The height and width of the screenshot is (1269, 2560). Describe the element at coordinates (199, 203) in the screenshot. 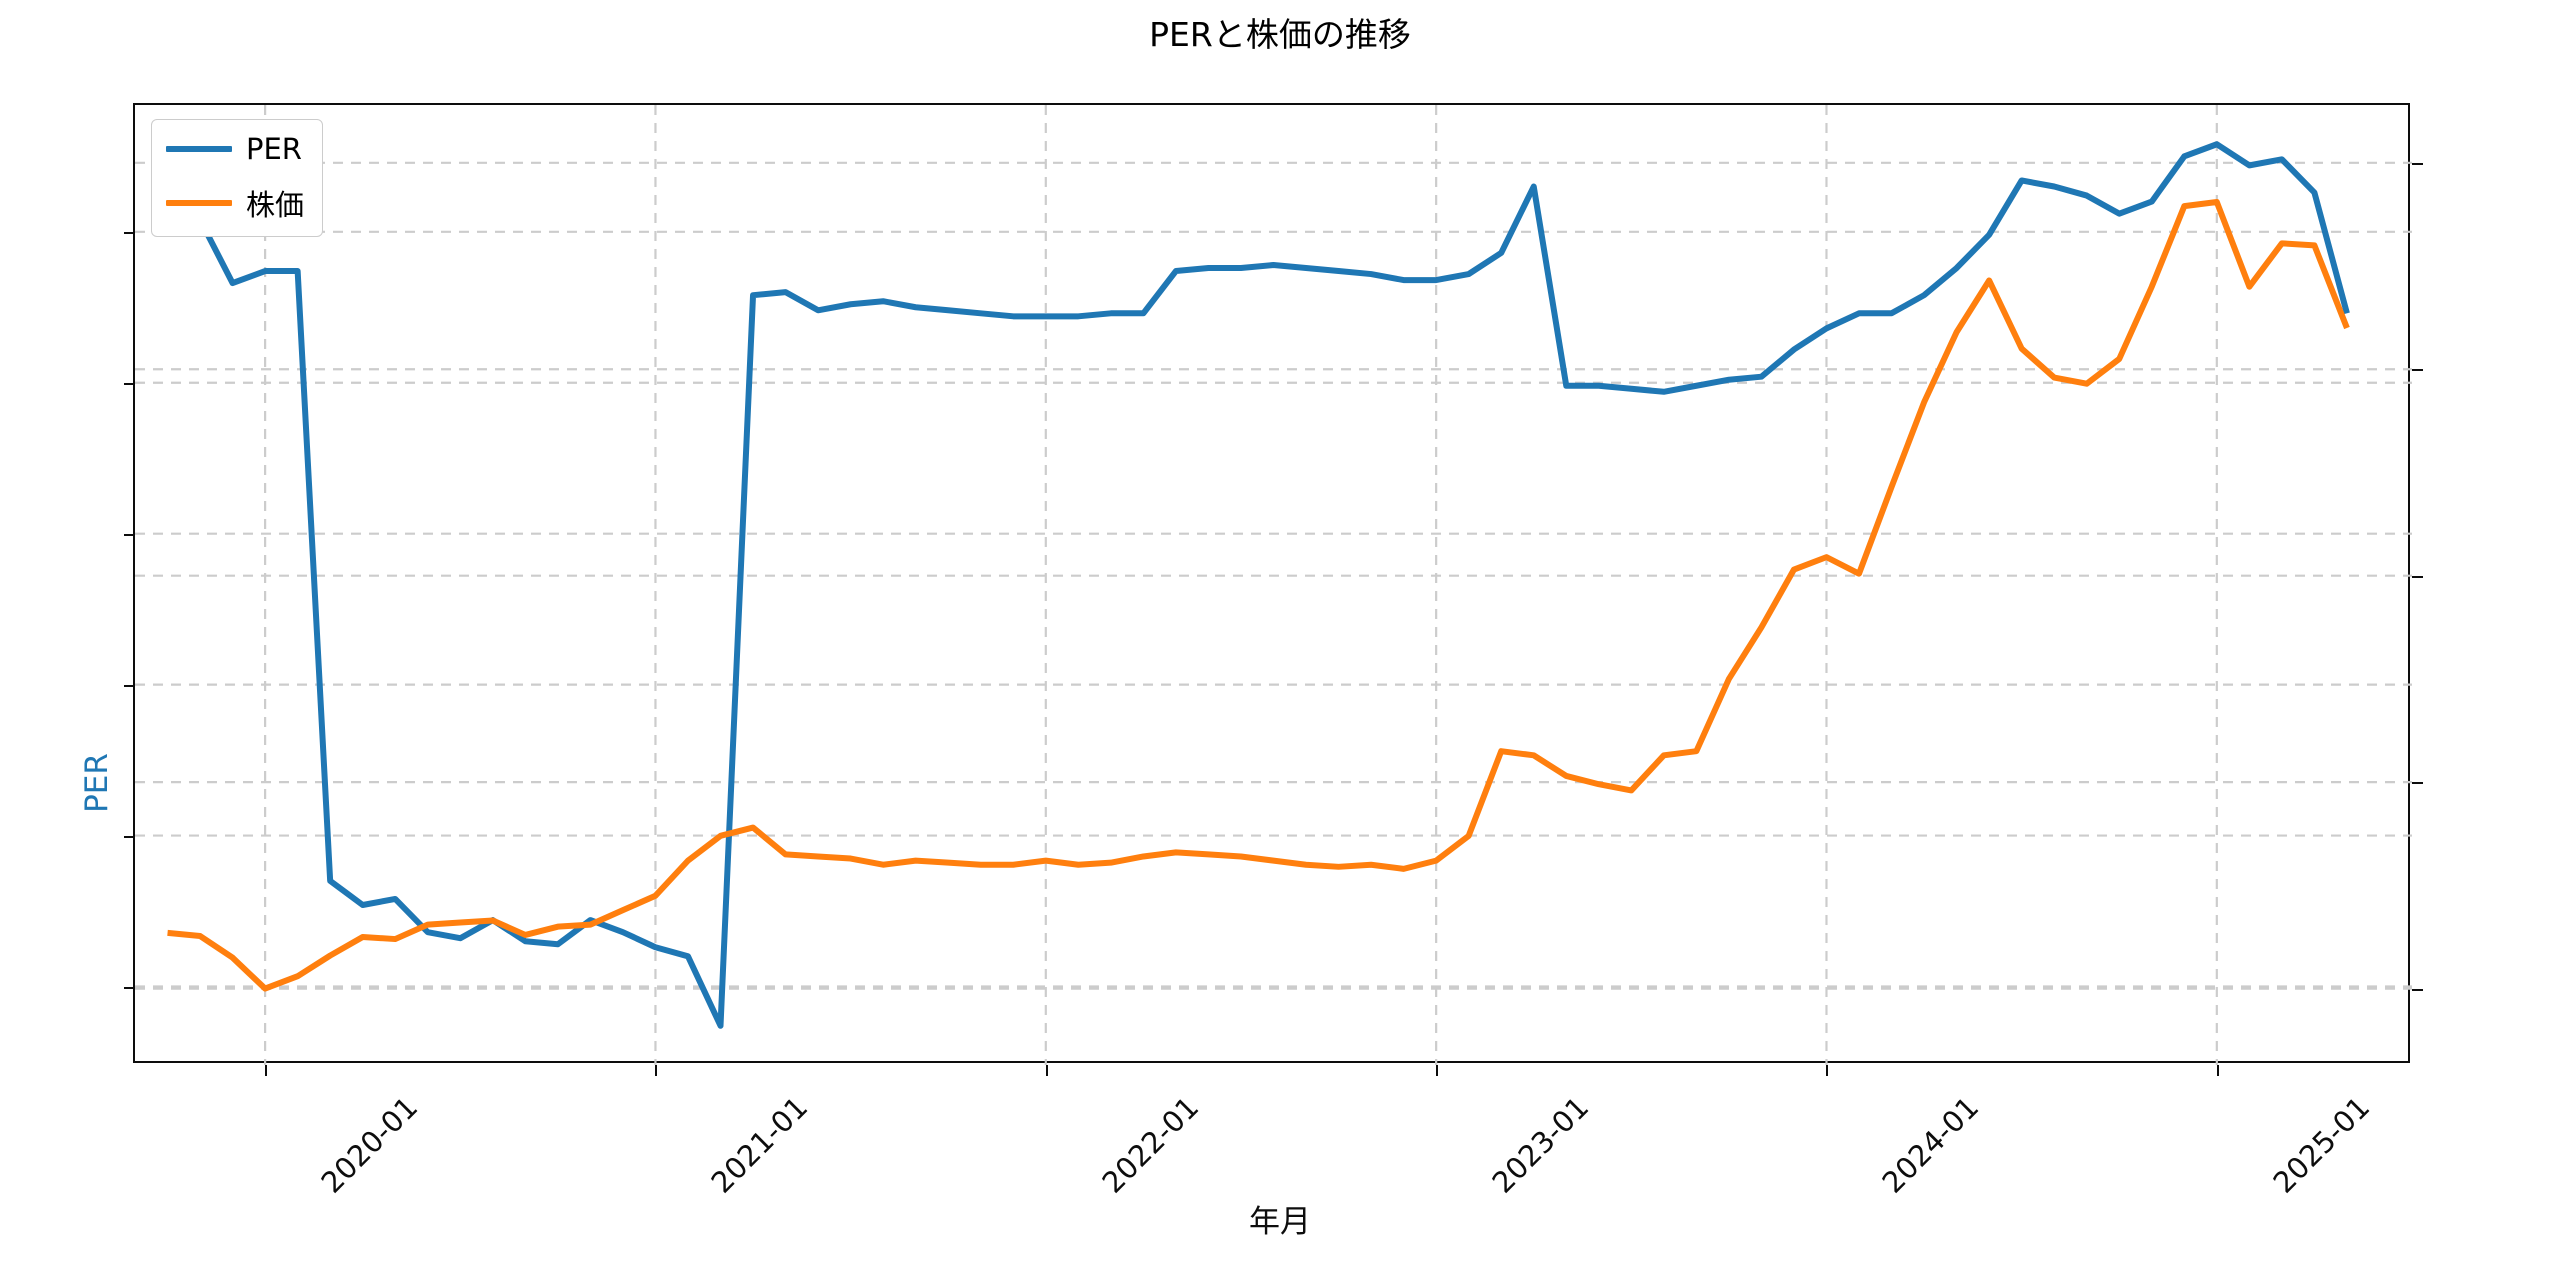

I see `legend-swatch-kabuka` at that location.